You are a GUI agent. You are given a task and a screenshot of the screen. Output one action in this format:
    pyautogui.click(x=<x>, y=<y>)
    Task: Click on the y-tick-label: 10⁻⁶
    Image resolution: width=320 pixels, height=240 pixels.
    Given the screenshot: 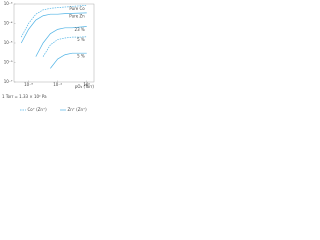 What is the action you would take?
    pyautogui.click(x=8, y=62)
    